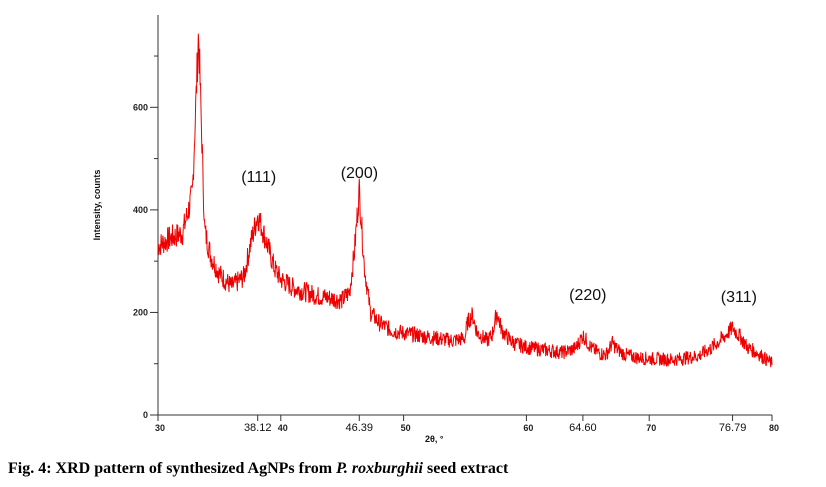  Describe the element at coordinates (379, 468) in the screenshot. I see `caption-species: P. roxburghii` at that location.